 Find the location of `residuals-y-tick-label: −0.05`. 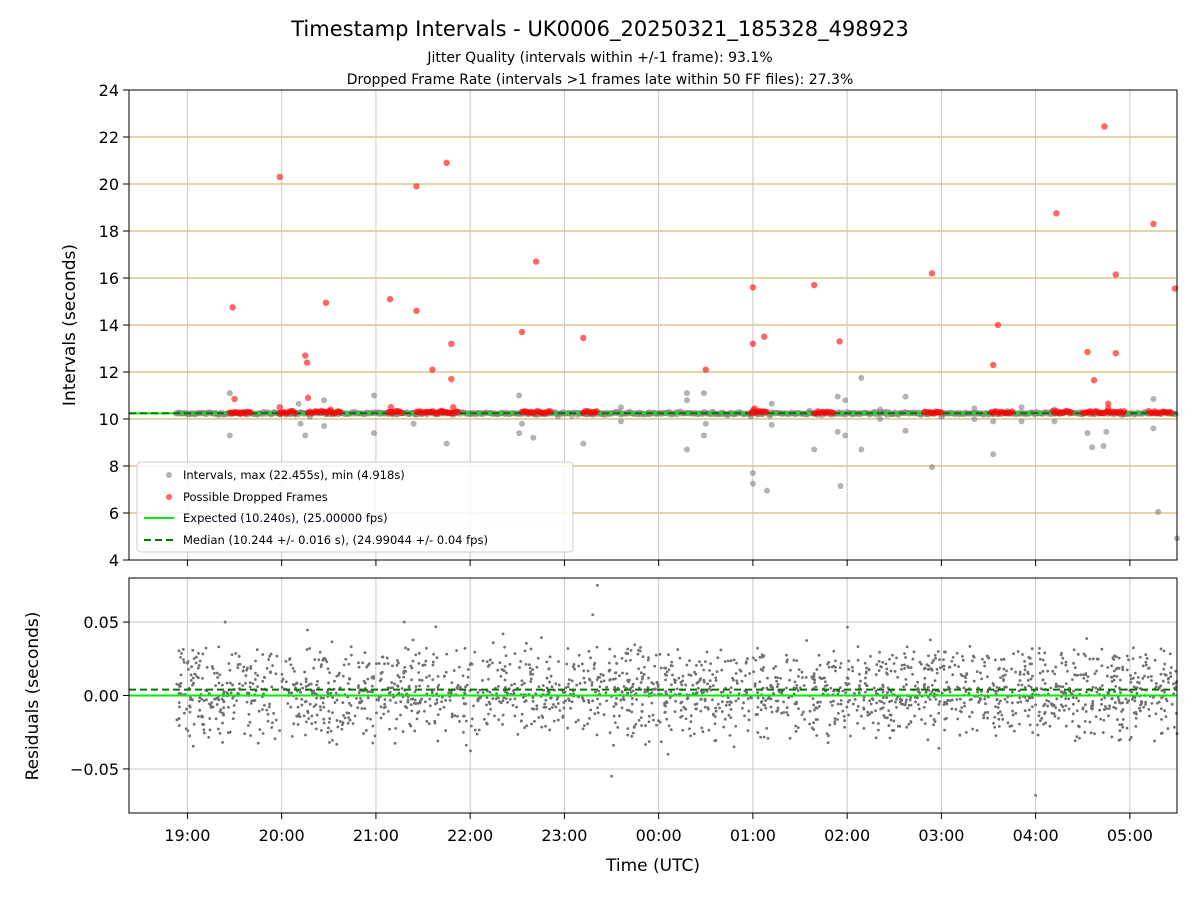

residuals-y-tick-label: −0.05 is located at coordinates (94, 769).